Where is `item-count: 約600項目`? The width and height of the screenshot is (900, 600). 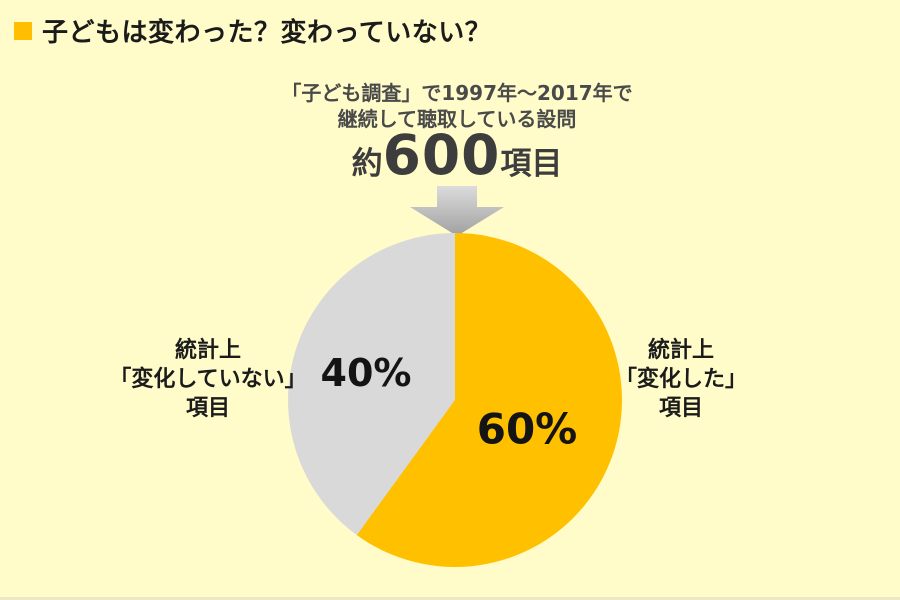 item-count: 約600項目 is located at coordinates (457, 156).